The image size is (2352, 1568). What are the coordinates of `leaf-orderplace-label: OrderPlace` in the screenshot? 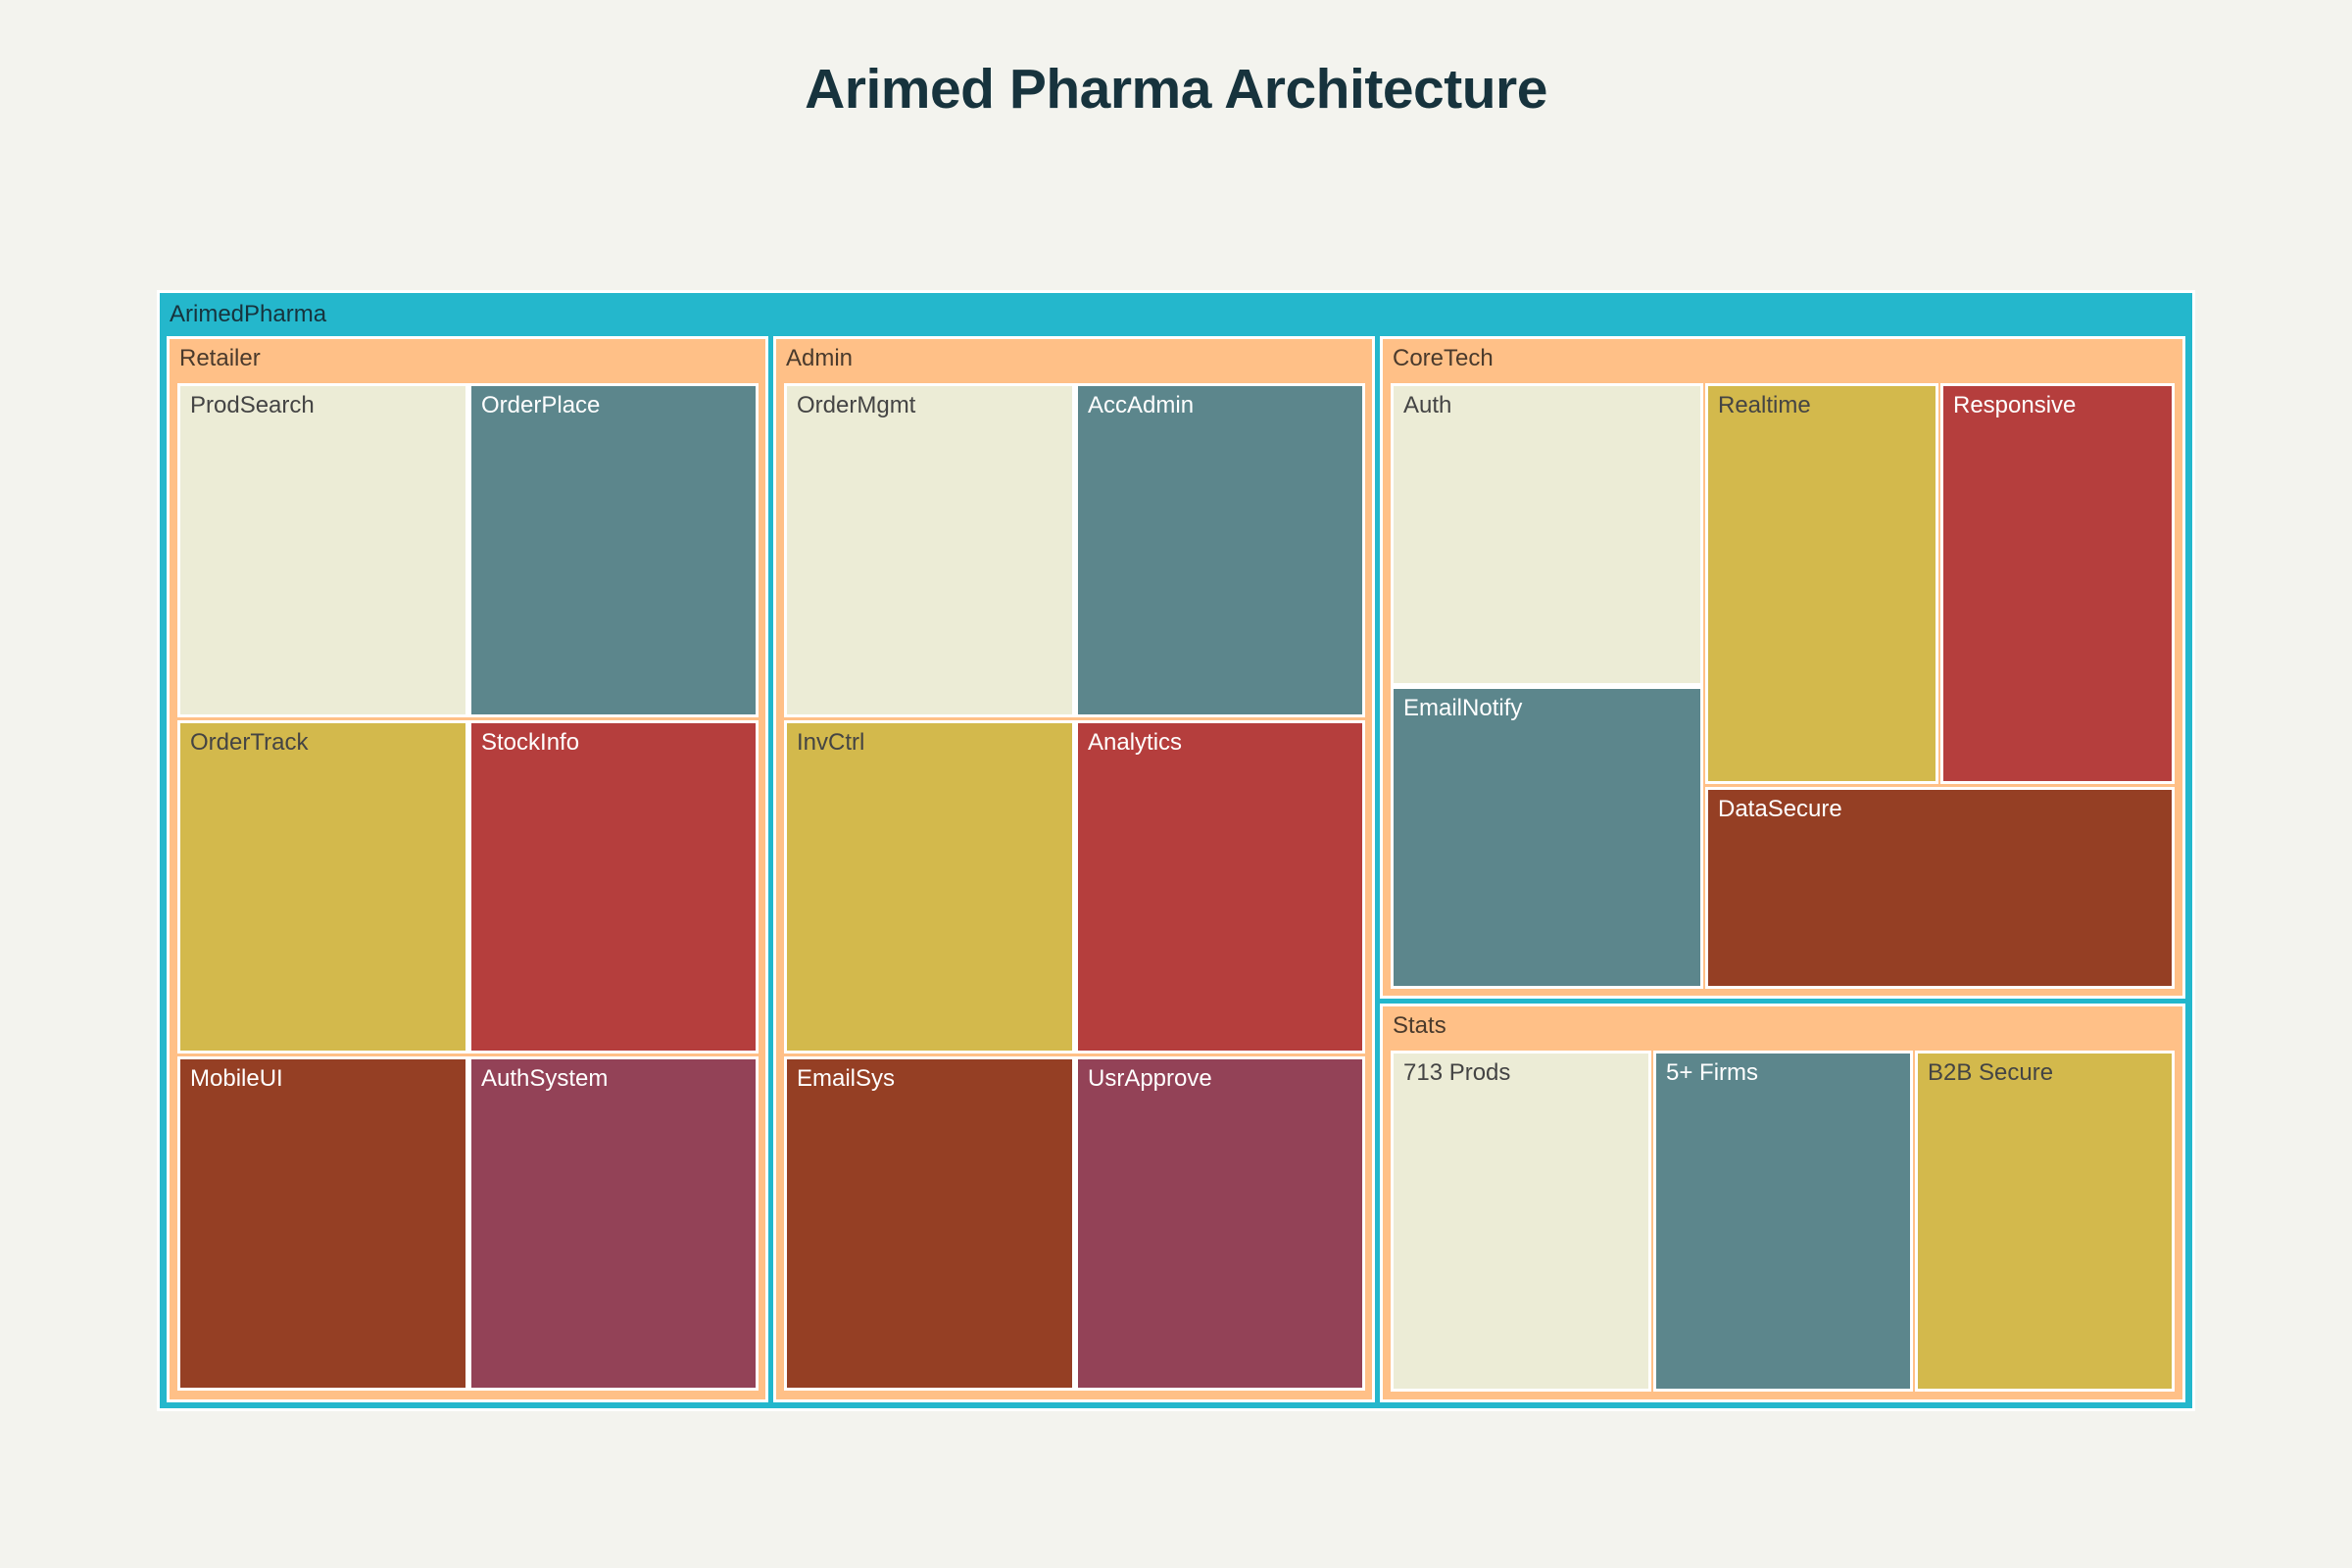 It's located at (541, 405).